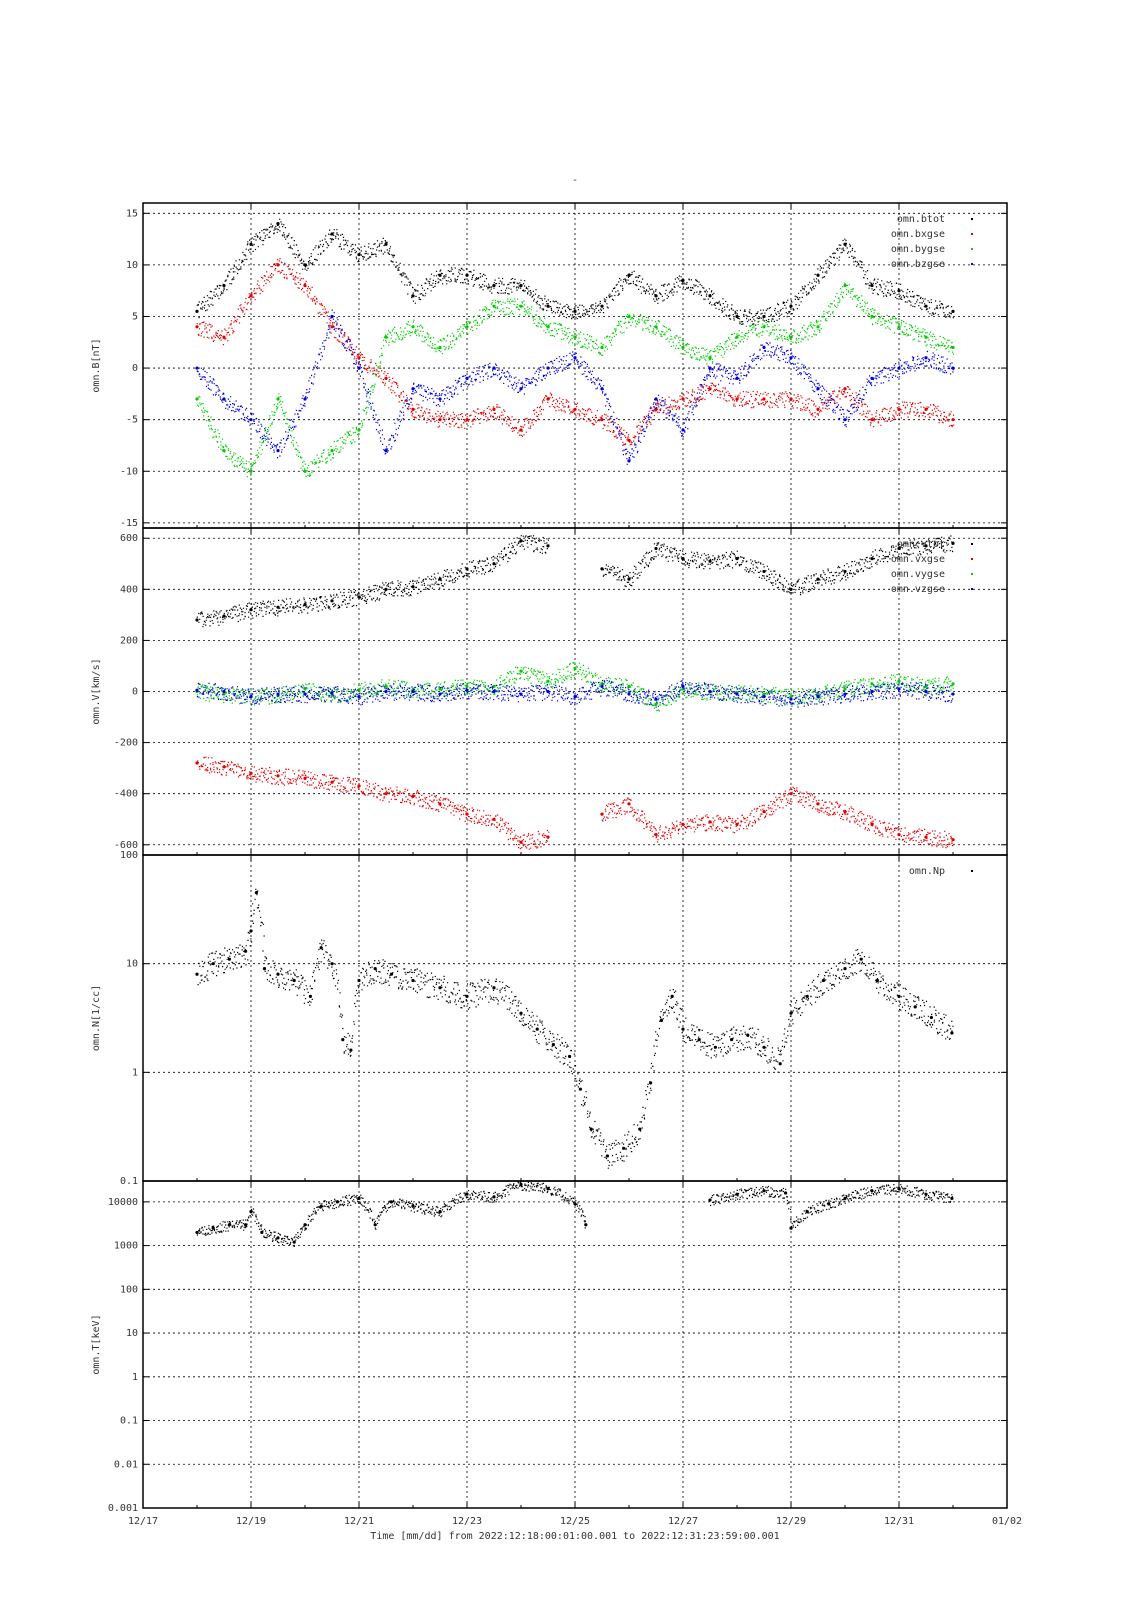  I want to click on series-omn-bxgse, so click(575, 352).